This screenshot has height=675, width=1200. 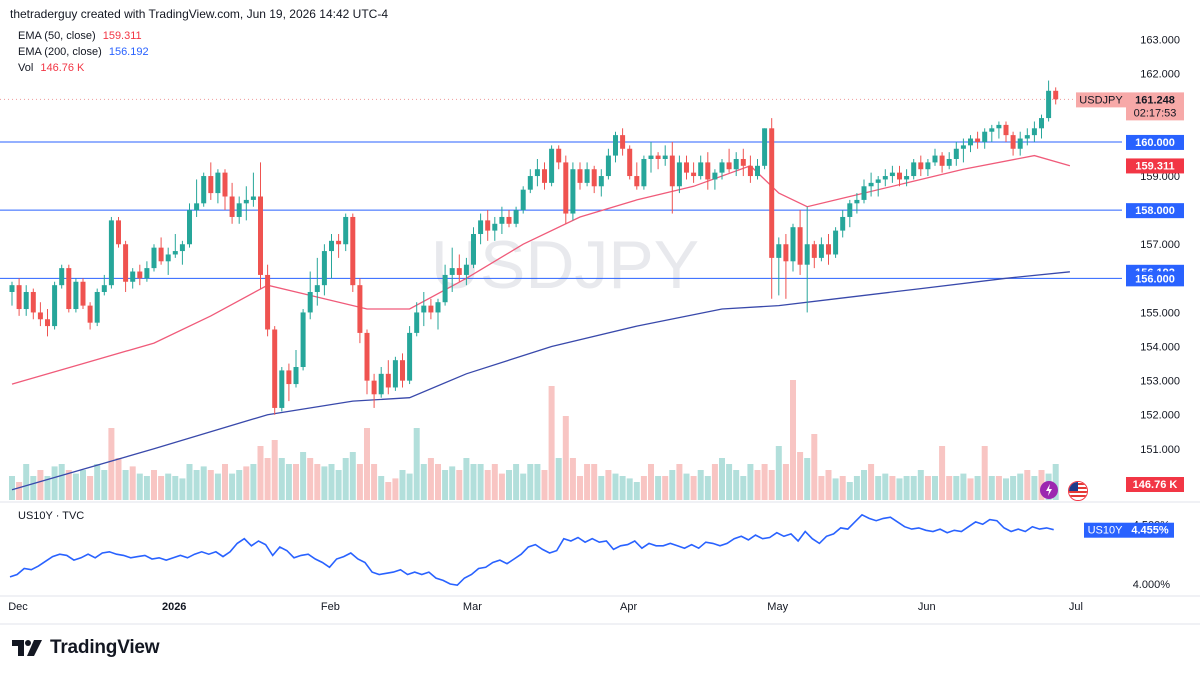 What do you see at coordinates (1160, 245) in the screenshot?
I see `y-tick-label: 157.000` at bounding box center [1160, 245].